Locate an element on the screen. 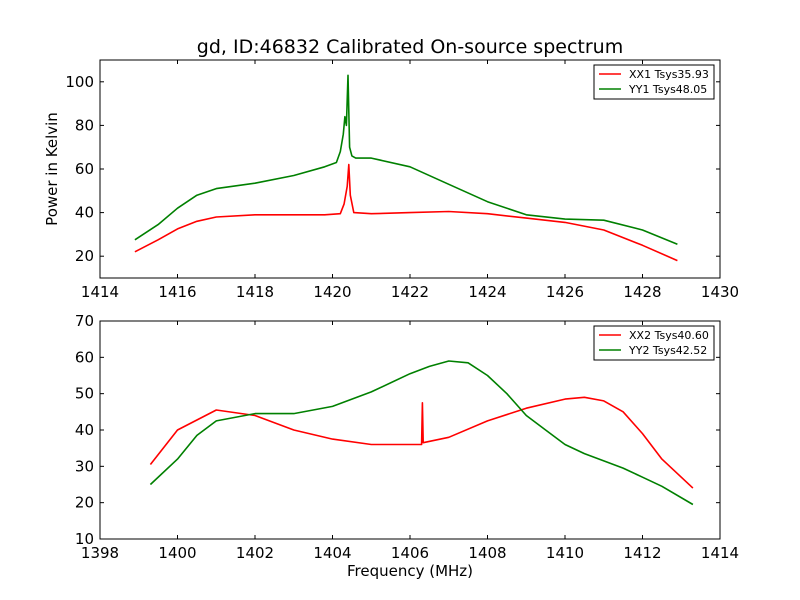 The height and width of the screenshot is (600, 800). x-tick-label: 1408 is located at coordinates (487, 553).